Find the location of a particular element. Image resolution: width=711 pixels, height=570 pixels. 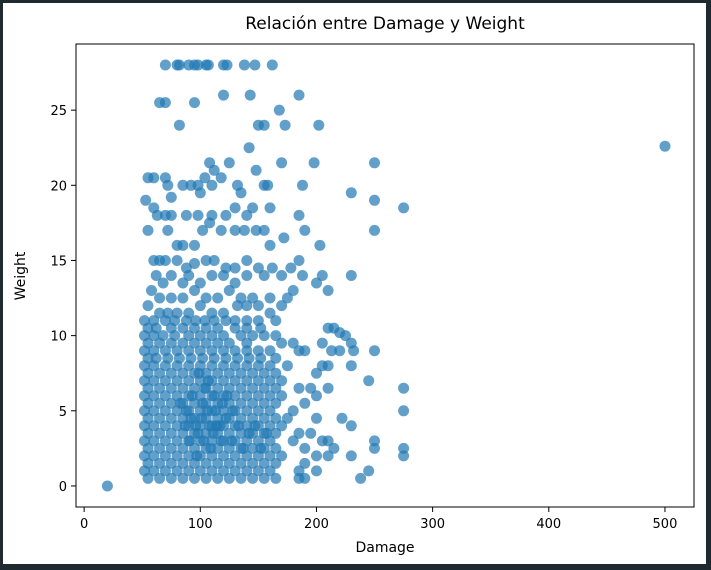

y-tick-label: 15 is located at coordinates (58, 261).